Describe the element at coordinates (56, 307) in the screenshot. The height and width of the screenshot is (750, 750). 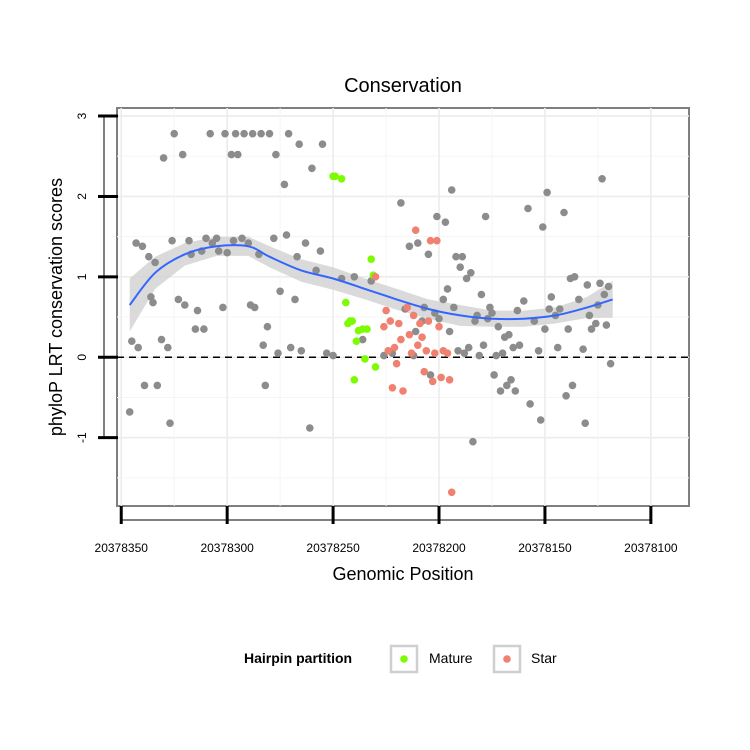
I see `y-axis-title: phyloP LRT conservation scores` at that location.